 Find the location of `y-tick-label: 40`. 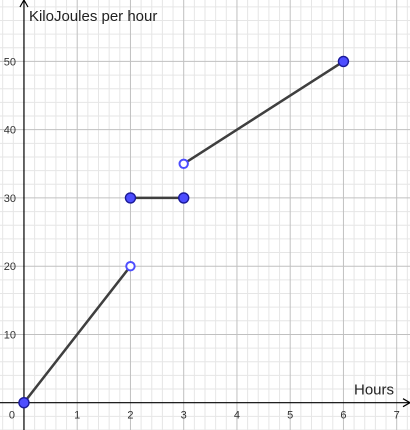

y-tick-label: 40 is located at coordinates (10, 131).